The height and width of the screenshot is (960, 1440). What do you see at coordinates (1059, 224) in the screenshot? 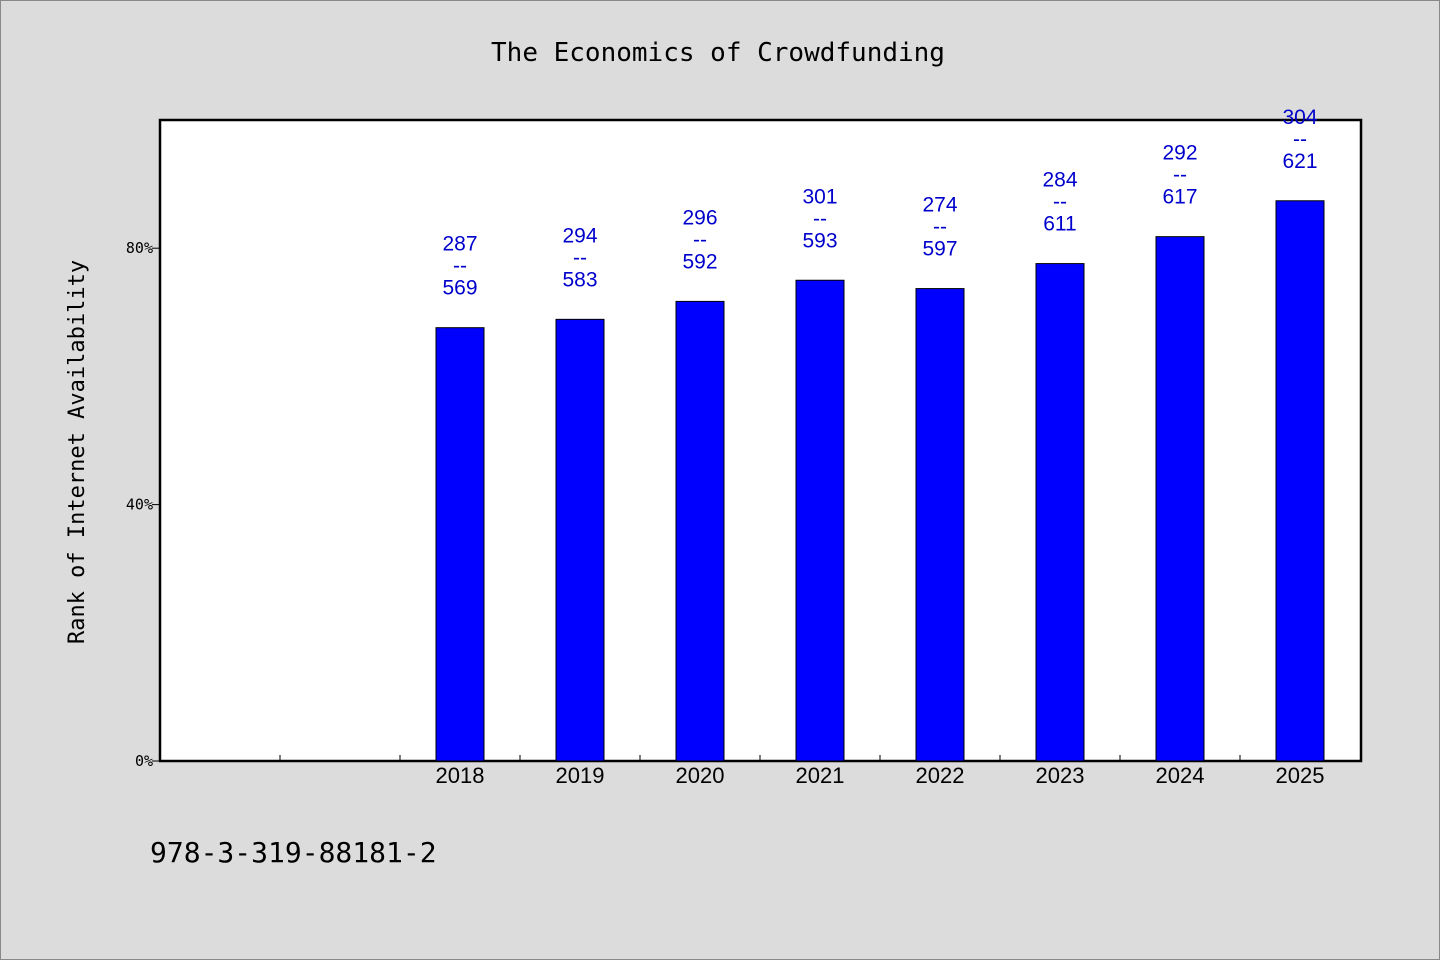
I see `data-label-2023: 611` at bounding box center [1059, 224].